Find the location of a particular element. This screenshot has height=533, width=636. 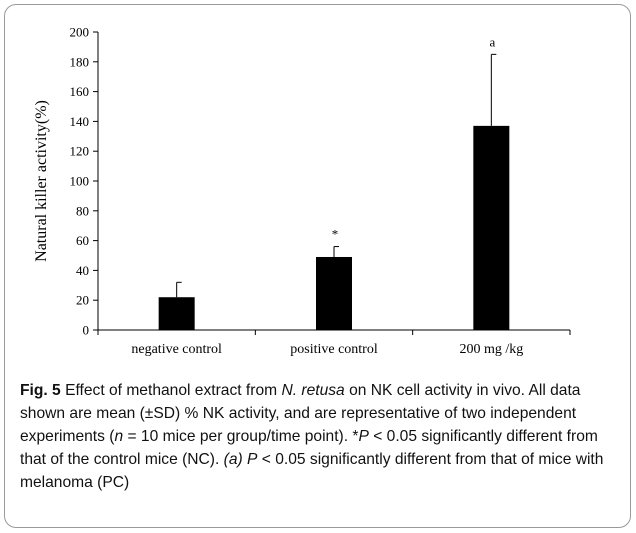

y-tick-label: 100 is located at coordinates (80, 181).